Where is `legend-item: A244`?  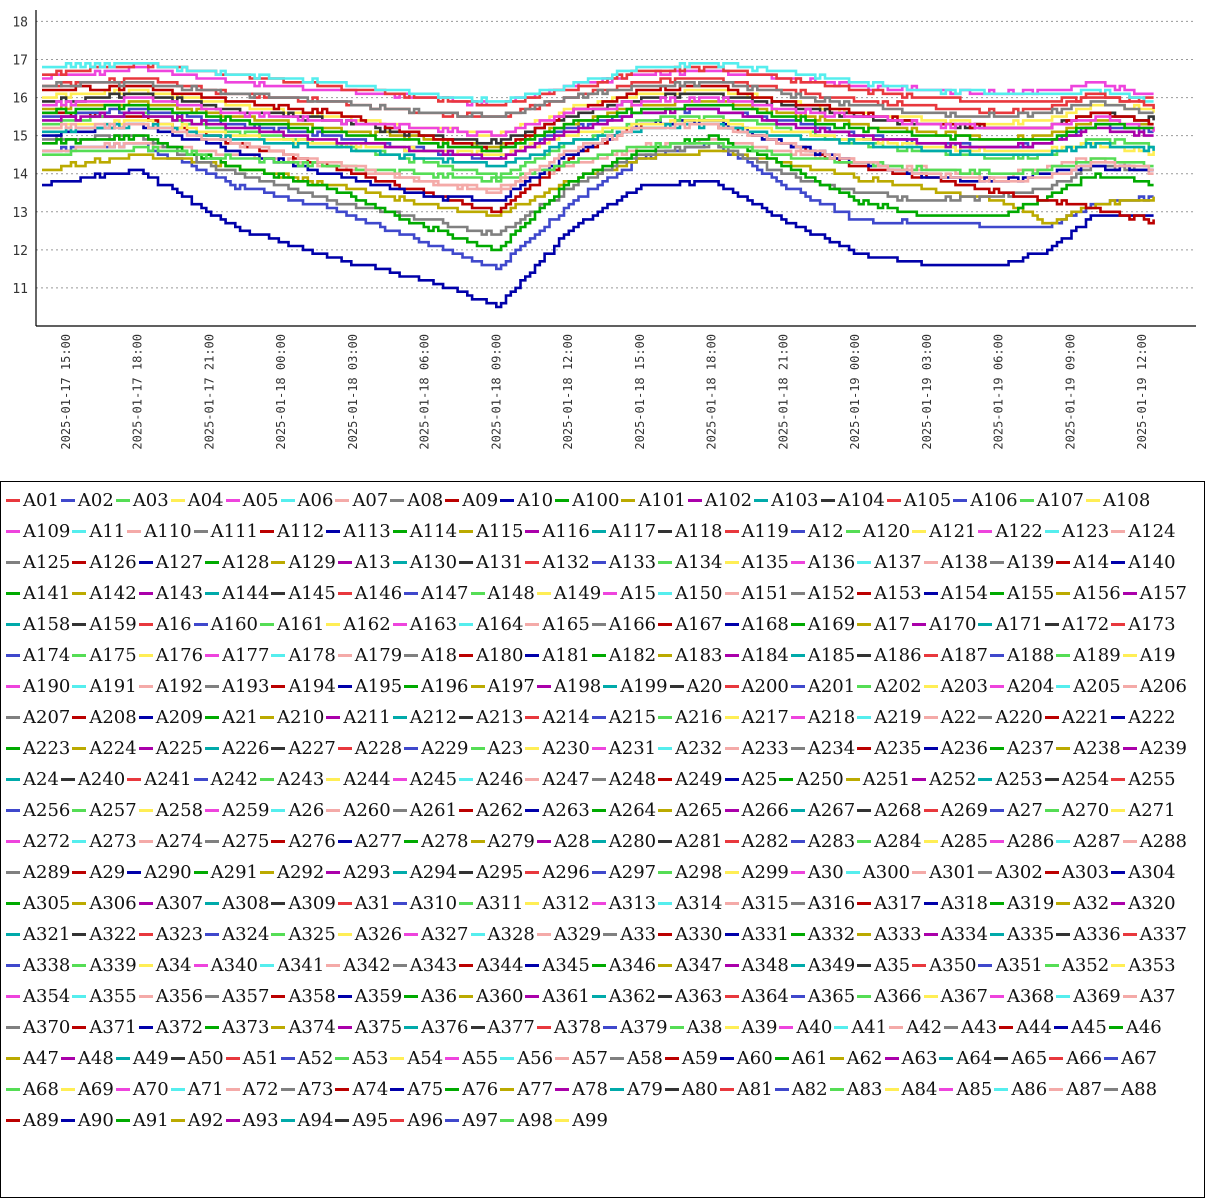
legend-item: A244 is located at coordinates (357, 779).